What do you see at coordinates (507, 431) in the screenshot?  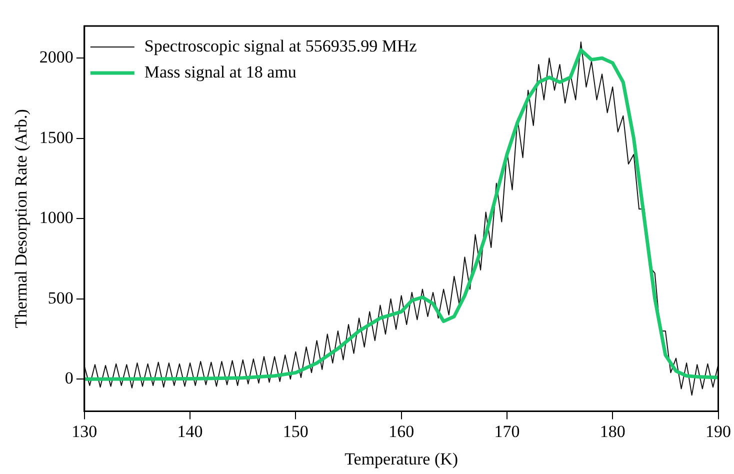 I see `x-tick-label: 170` at bounding box center [507, 431].